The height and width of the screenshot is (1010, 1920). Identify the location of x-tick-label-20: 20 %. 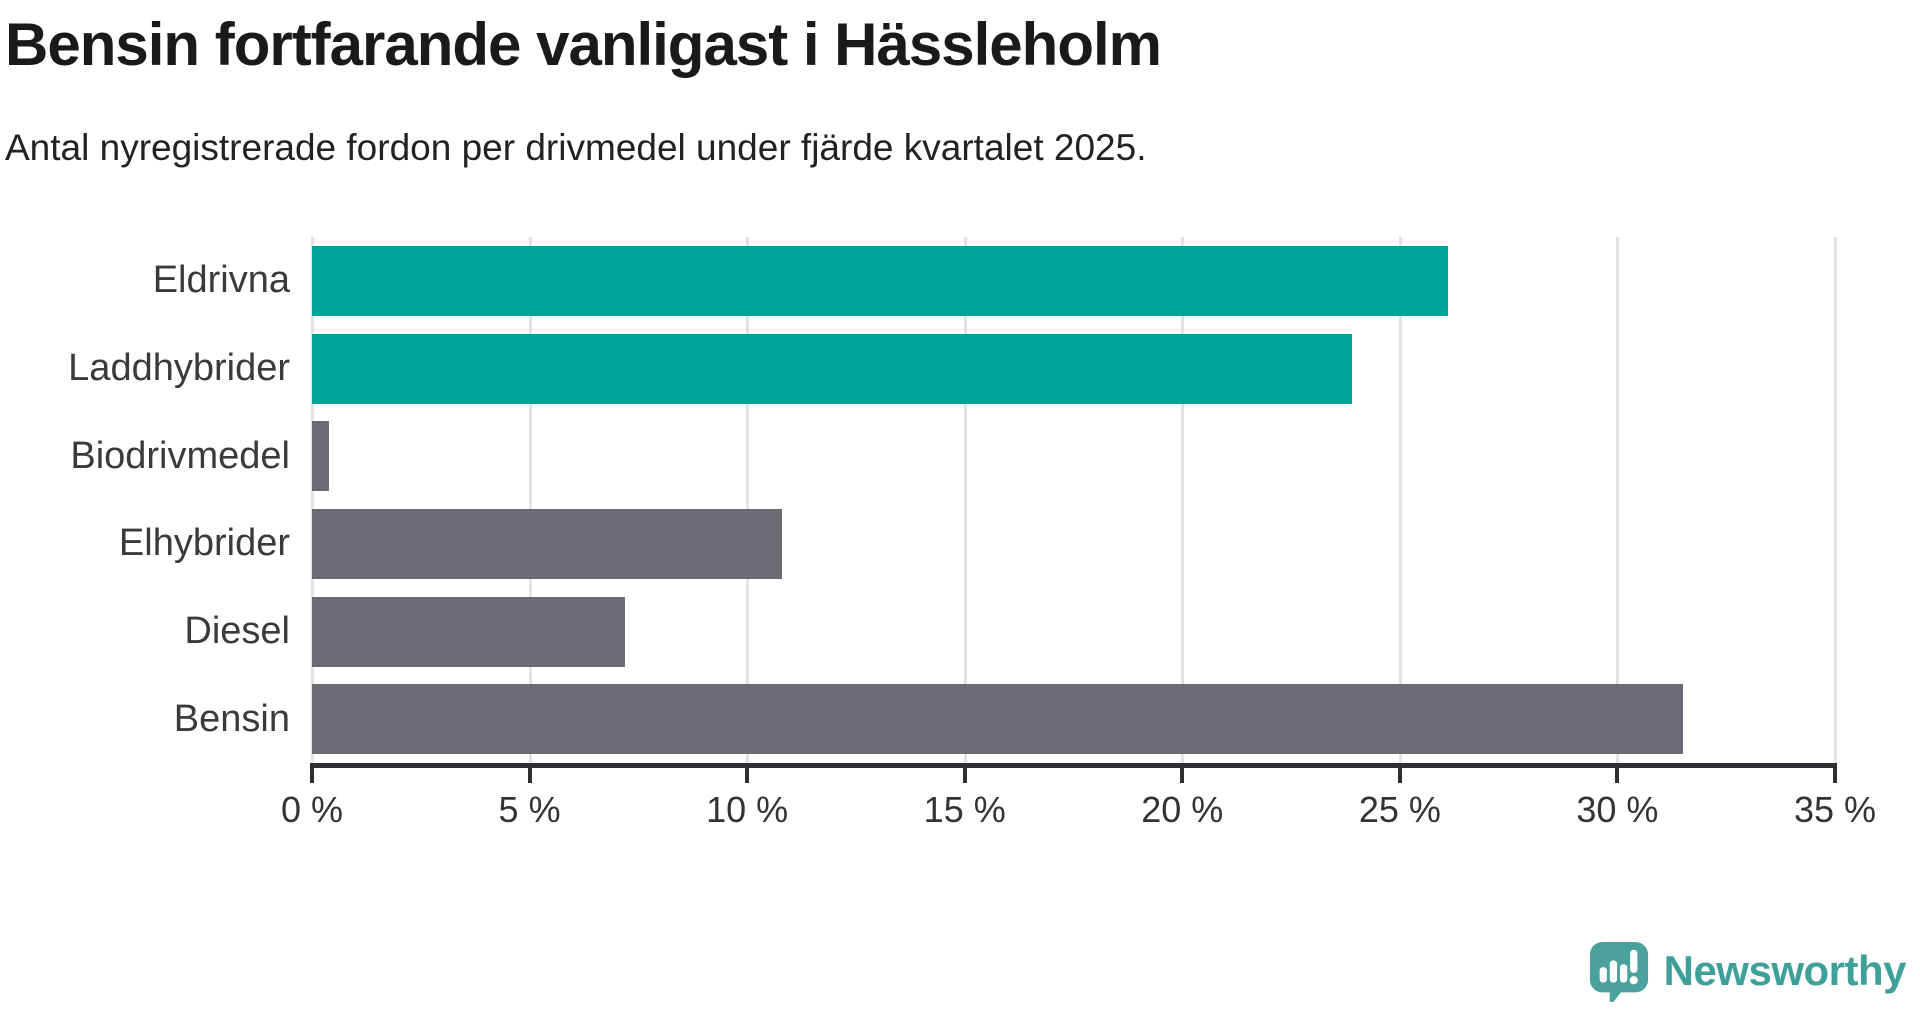
(1182, 809).